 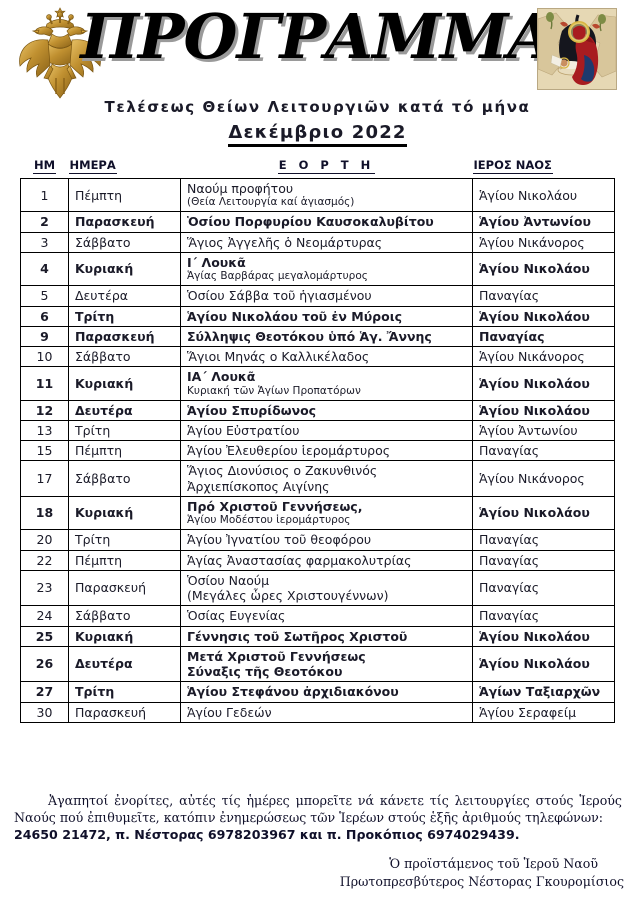 I want to click on feast-title: Πρό Χριστοῦ Γεννήσεως,, so click(x=275, y=506).